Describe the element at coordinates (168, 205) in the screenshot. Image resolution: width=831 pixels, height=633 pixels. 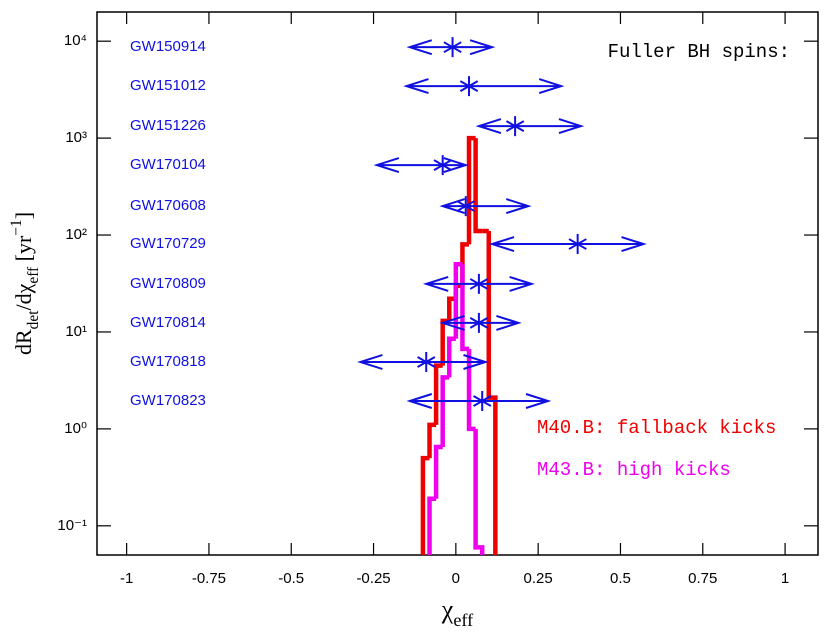
I see `event-label: GW170608` at that location.